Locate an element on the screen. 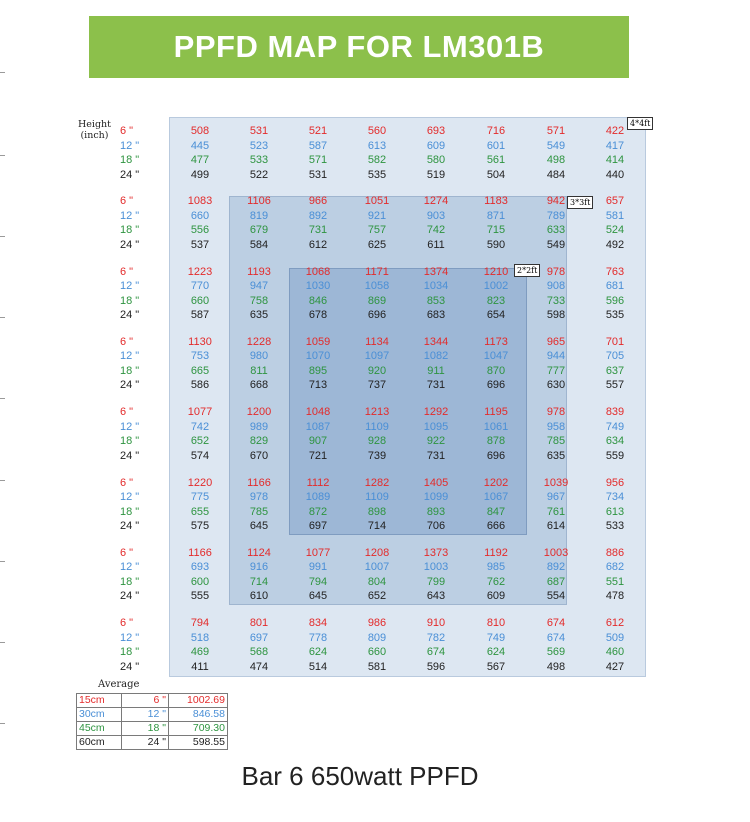 This screenshot has width=750, height=822. average-title: Average is located at coordinates (119, 684).